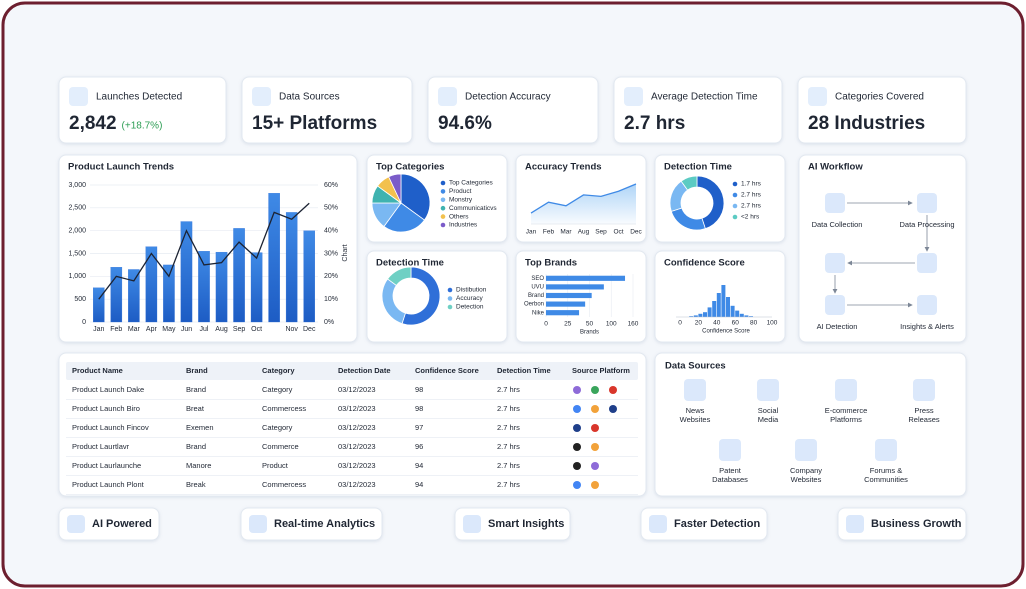 This screenshot has height=589, width=1026. Describe the element at coordinates (284, 408) in the screenshot. I see `table-cell: Commercess` at that location.